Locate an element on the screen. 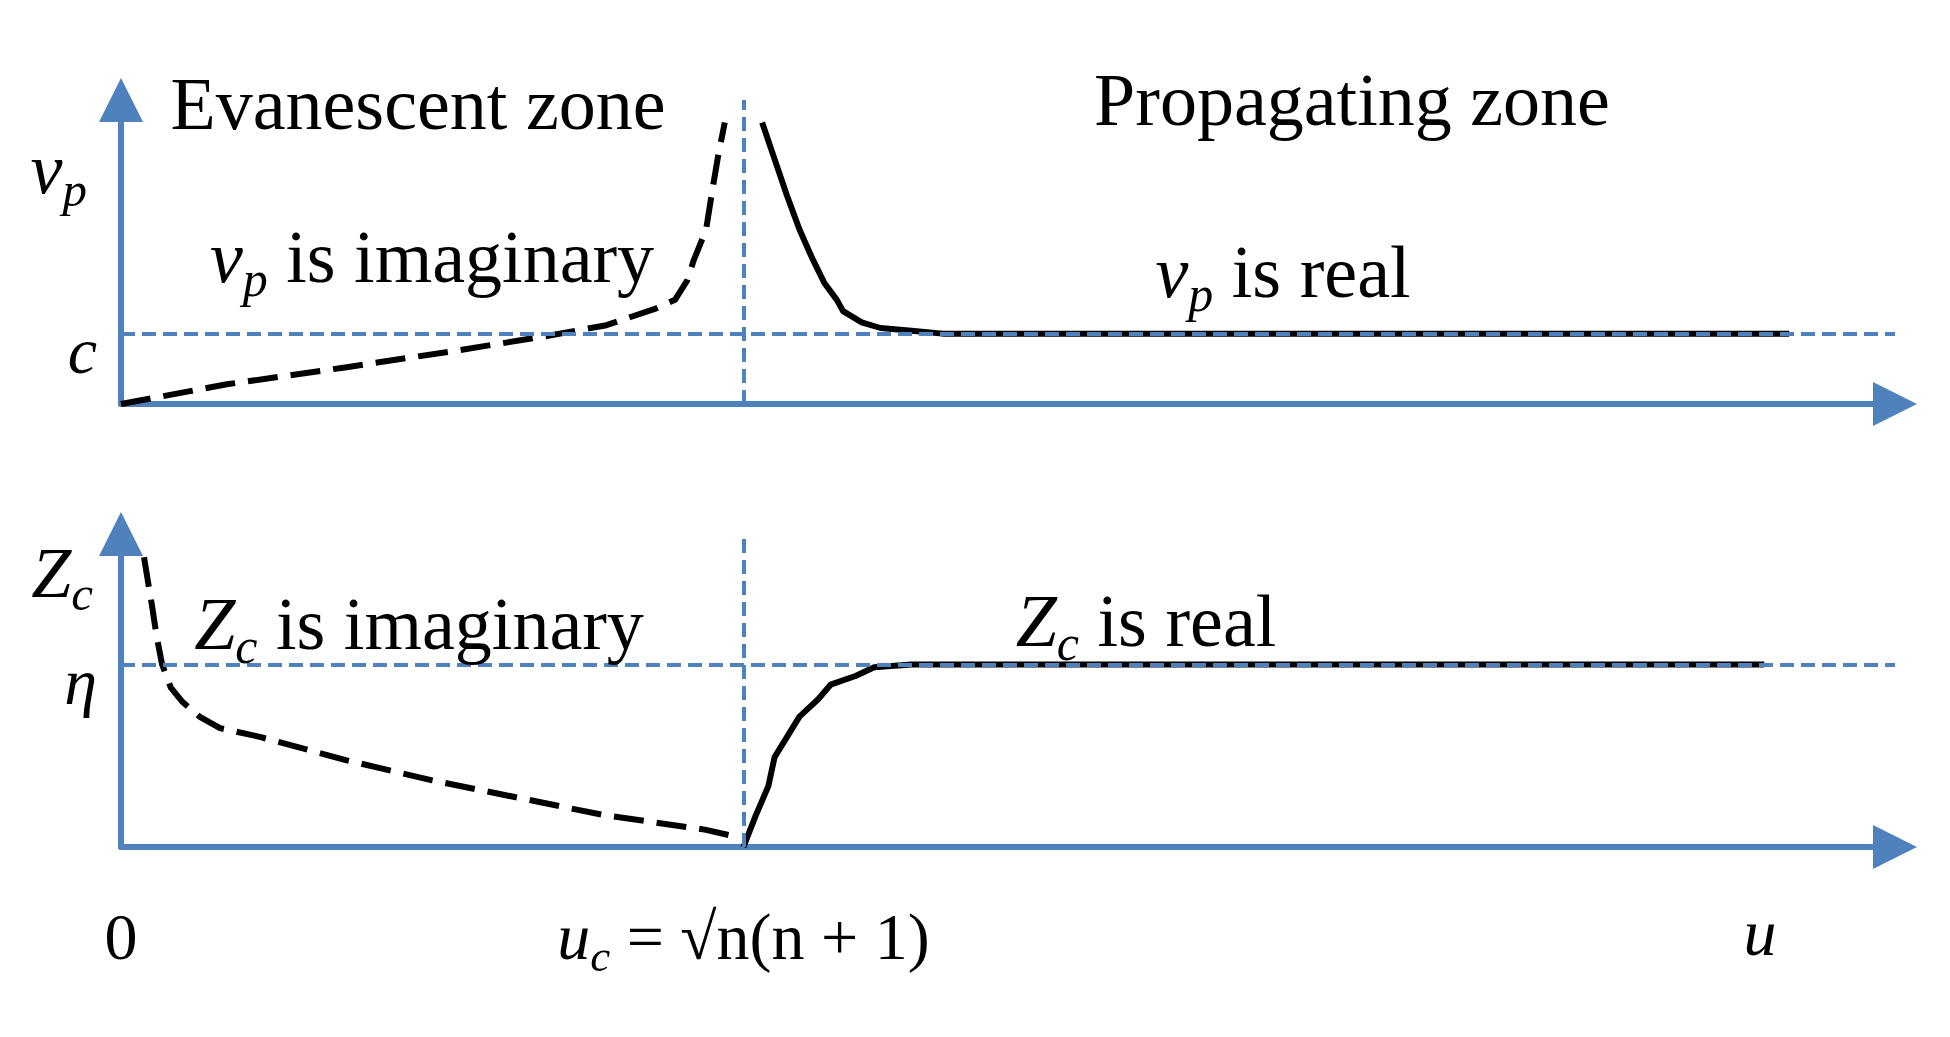 The image size is (1950, 1037). x-axis-title: u is located at coordinates (1760, 932).